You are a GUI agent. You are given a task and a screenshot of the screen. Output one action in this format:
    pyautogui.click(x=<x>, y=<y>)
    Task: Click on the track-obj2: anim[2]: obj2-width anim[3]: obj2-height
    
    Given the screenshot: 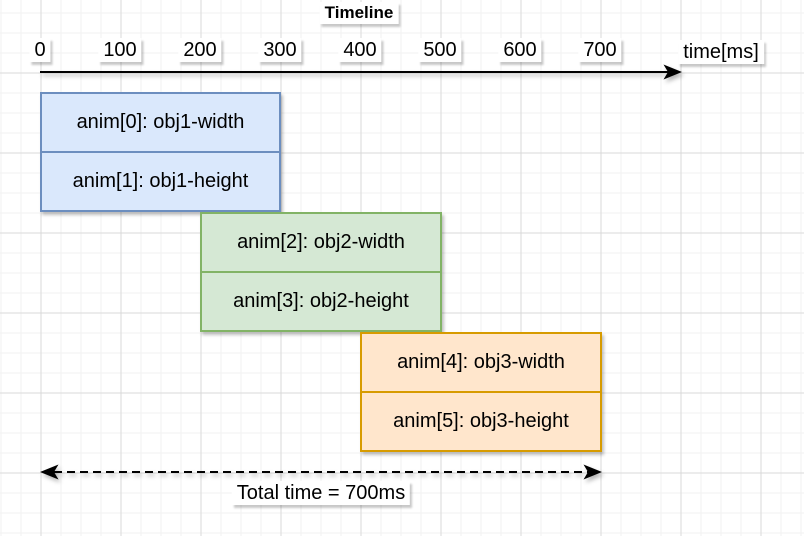 What is the action you would take?
    pyautogui.click(x=321, y=272)
    